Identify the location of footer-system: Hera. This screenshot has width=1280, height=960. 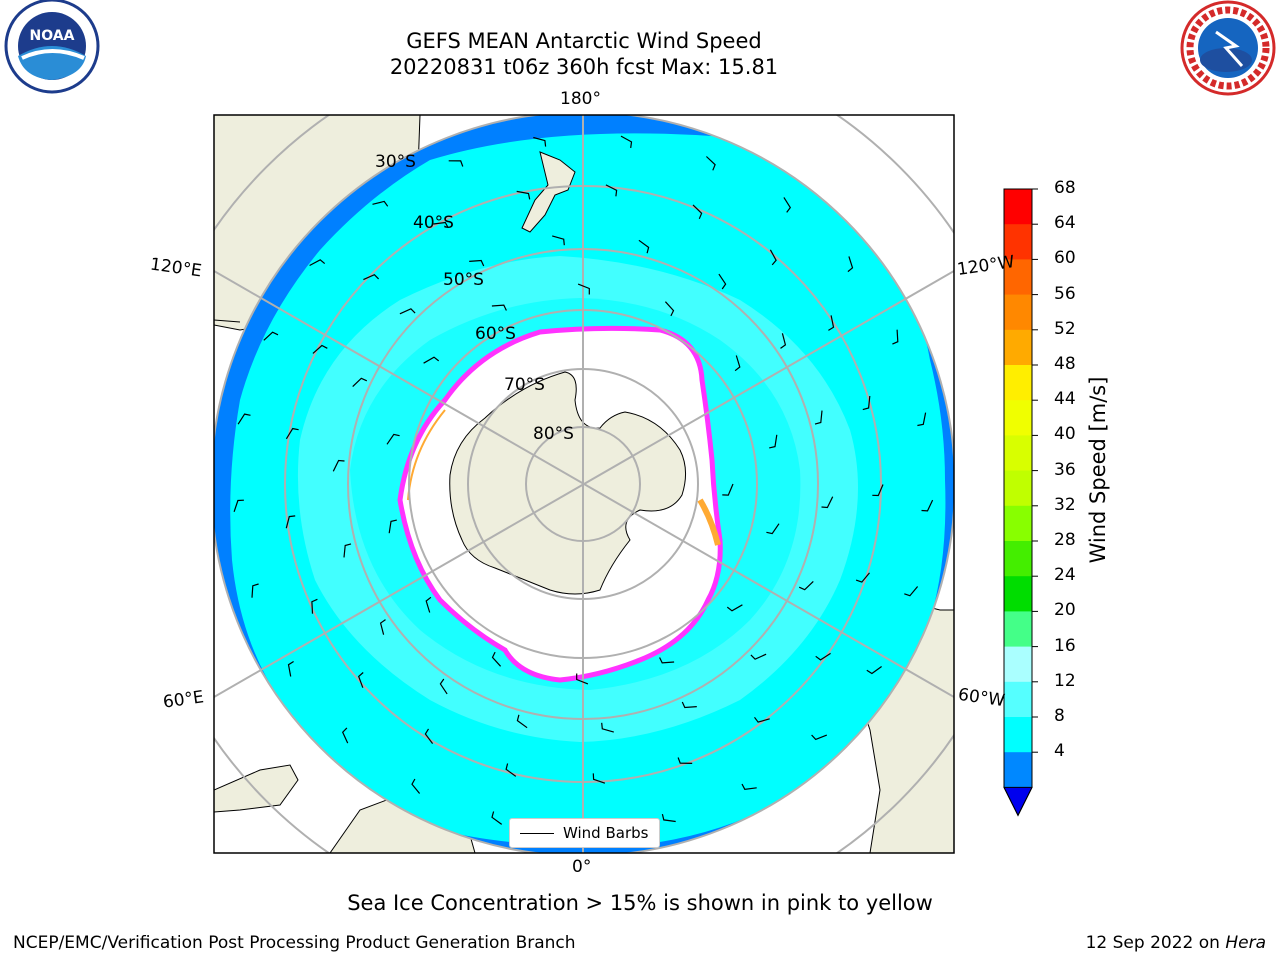
(1245, 943).